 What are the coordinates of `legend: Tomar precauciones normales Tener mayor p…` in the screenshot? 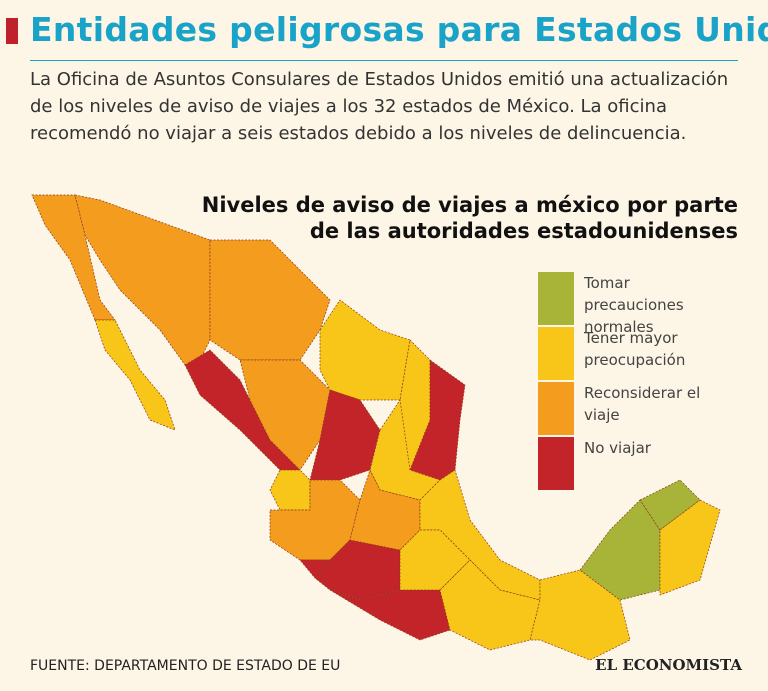 It's located at (638, 382).